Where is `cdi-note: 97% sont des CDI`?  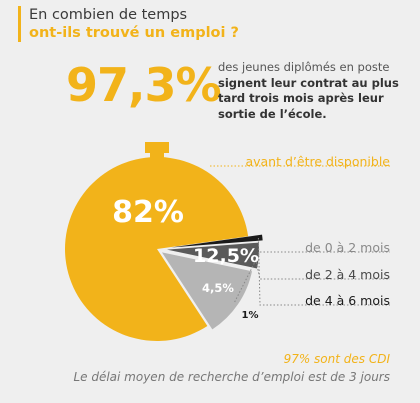 cdi-note: 97% sont des CDI is located at coordinates (336, 359).